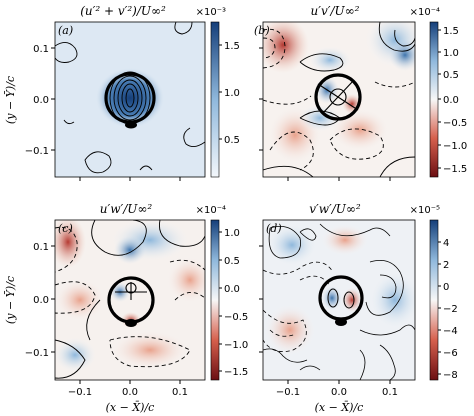 This screenshot has width=474, height=416. I want to click on panel-b-vortex-ring, so click(338, 97).